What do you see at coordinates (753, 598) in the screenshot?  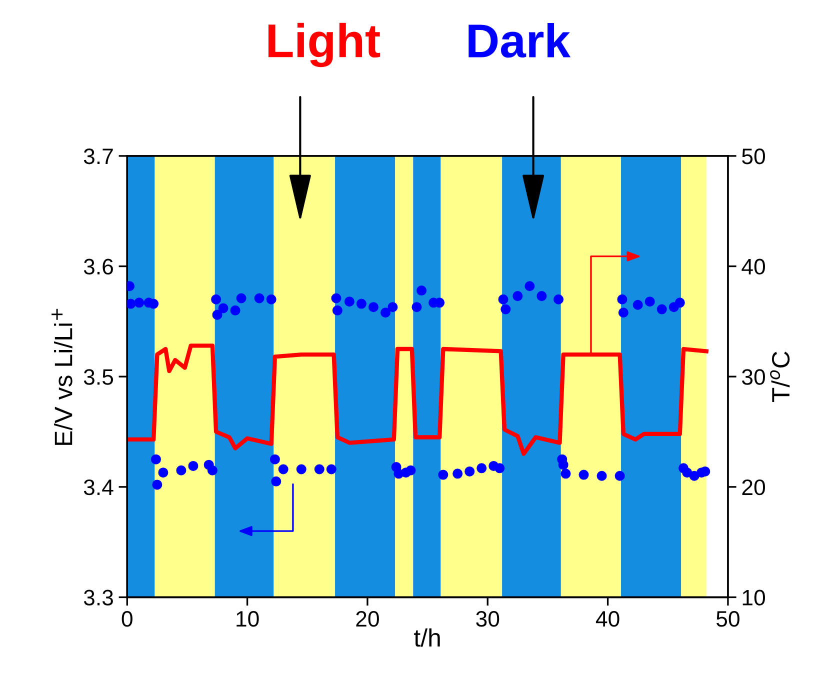 I see `y2-tick-label: 10` at bounding box center [753, 598].